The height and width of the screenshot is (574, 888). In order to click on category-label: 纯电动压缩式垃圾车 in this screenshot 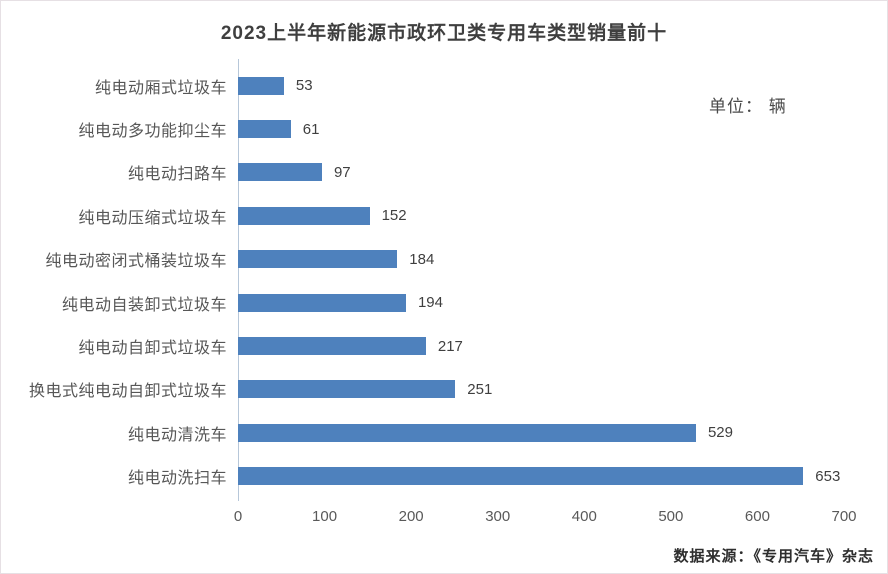, I will do `click(152, 218)`.